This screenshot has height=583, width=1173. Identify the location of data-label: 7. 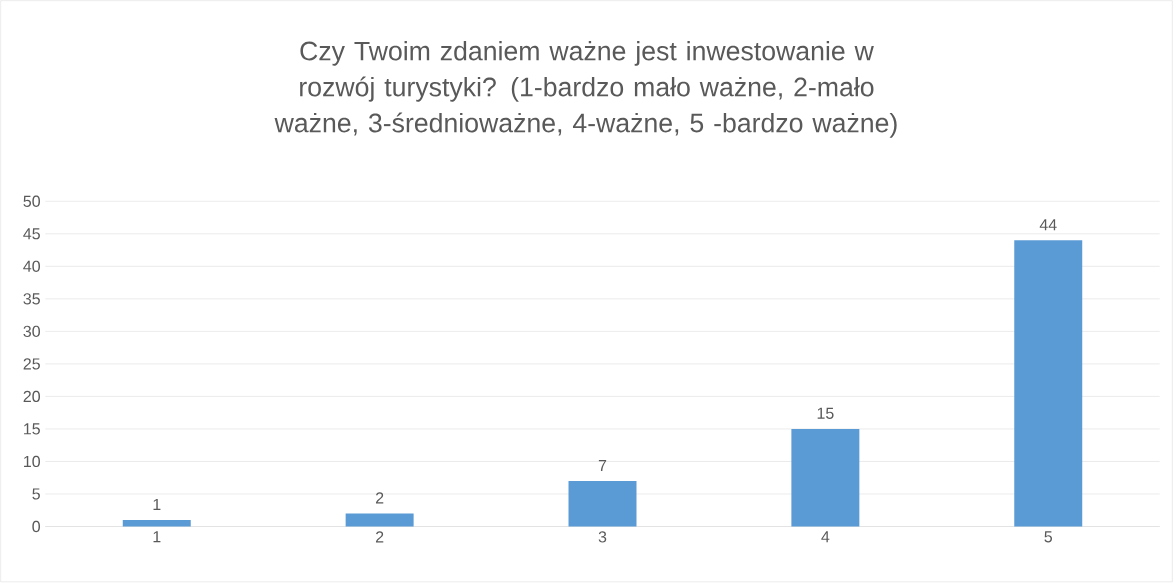
(602, 466).